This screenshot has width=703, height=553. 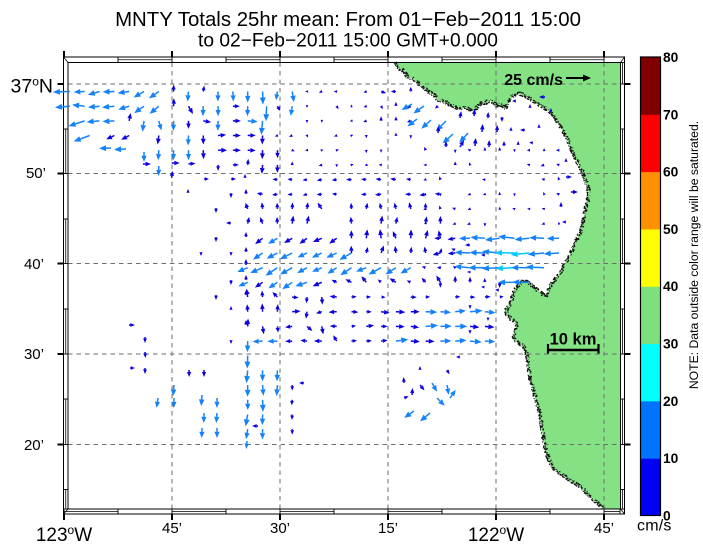 I want to click on svg-text: 10 km, so click(x=573, y=340).